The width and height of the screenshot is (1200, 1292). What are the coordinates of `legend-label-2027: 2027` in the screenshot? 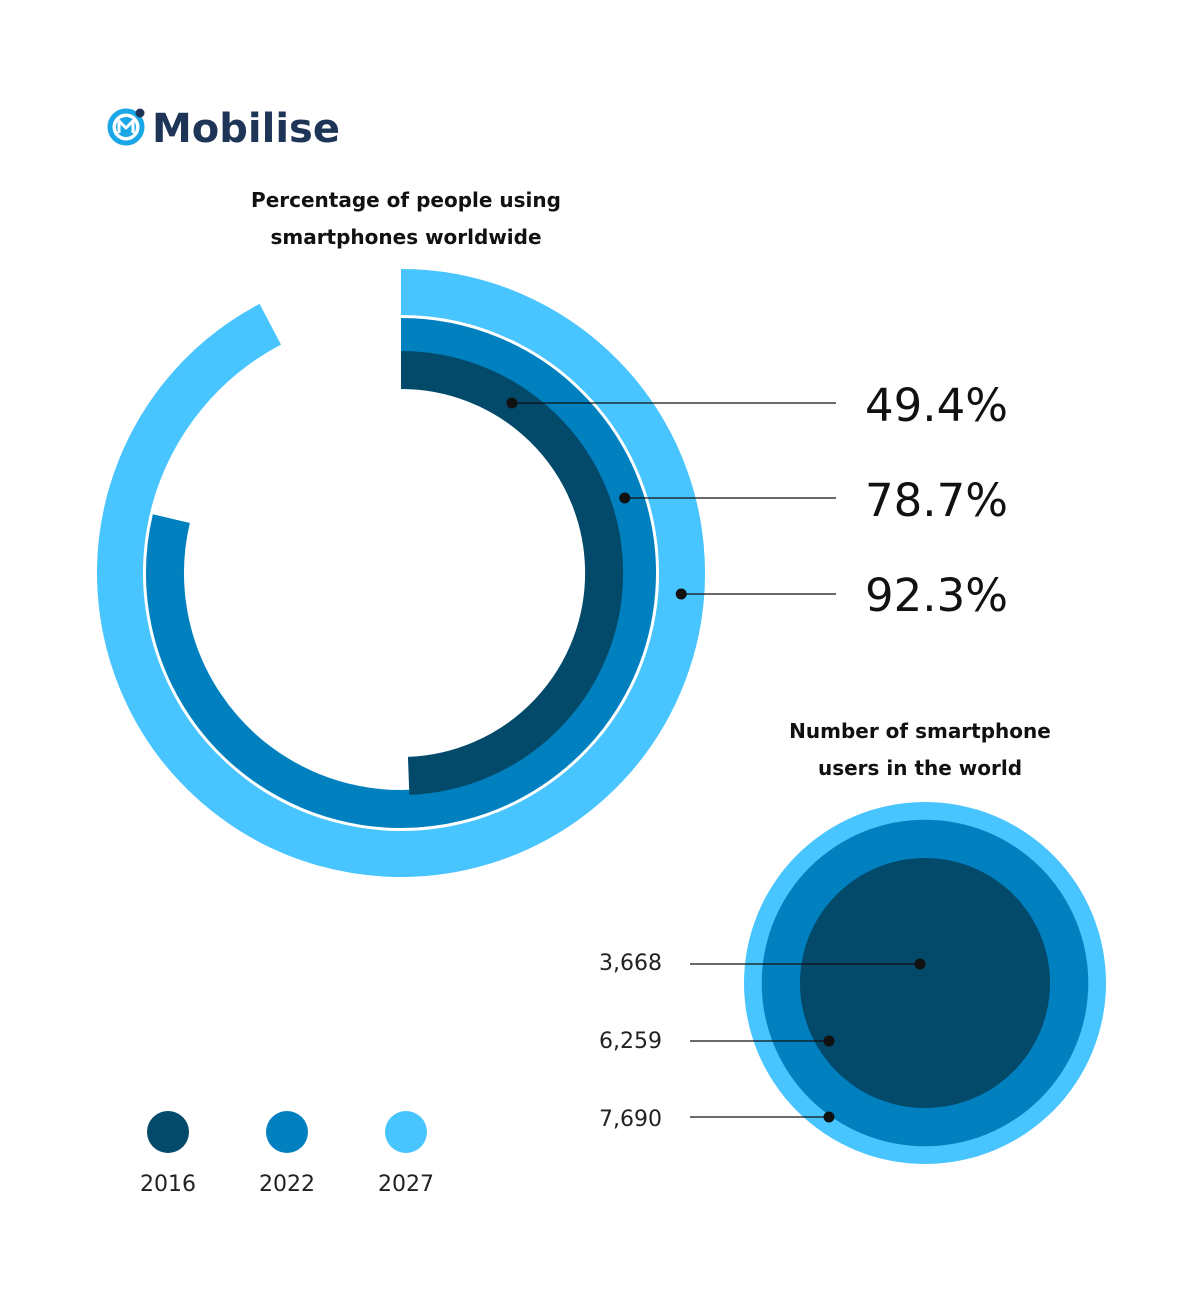 It's located at (406, 1184).